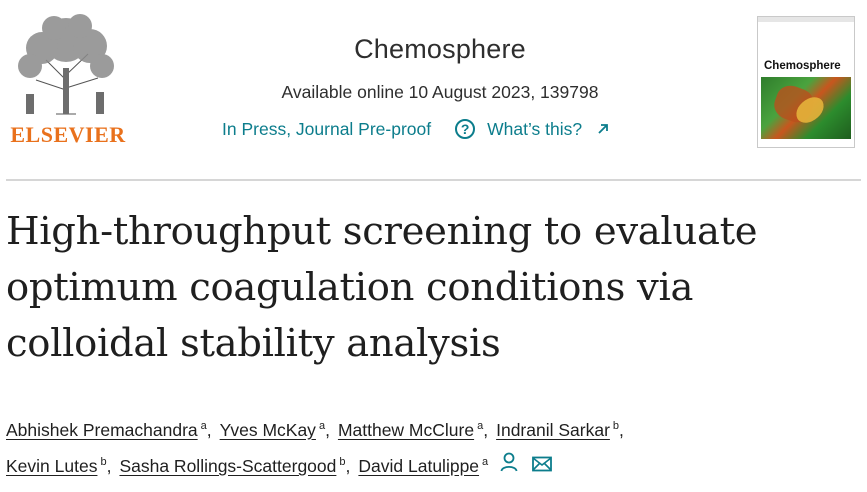 This screenshot has height=492, width=867. I want to click on cover-title: Chemosphere, so click(802, 66).